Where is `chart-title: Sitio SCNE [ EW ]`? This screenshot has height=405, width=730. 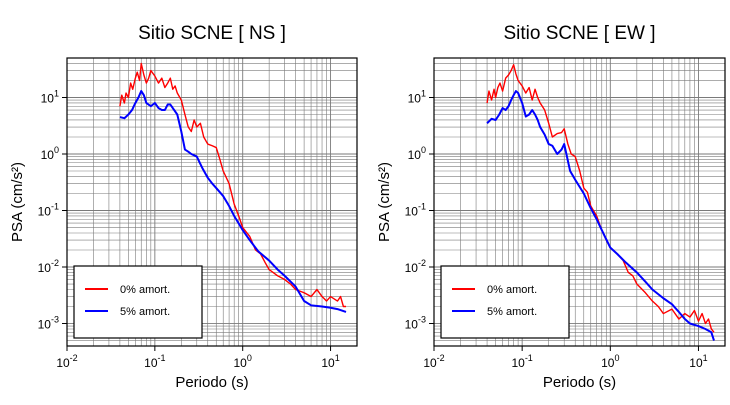
chart-title: Sitio SCNE [ EW ] is located at coordinates (579, 33).